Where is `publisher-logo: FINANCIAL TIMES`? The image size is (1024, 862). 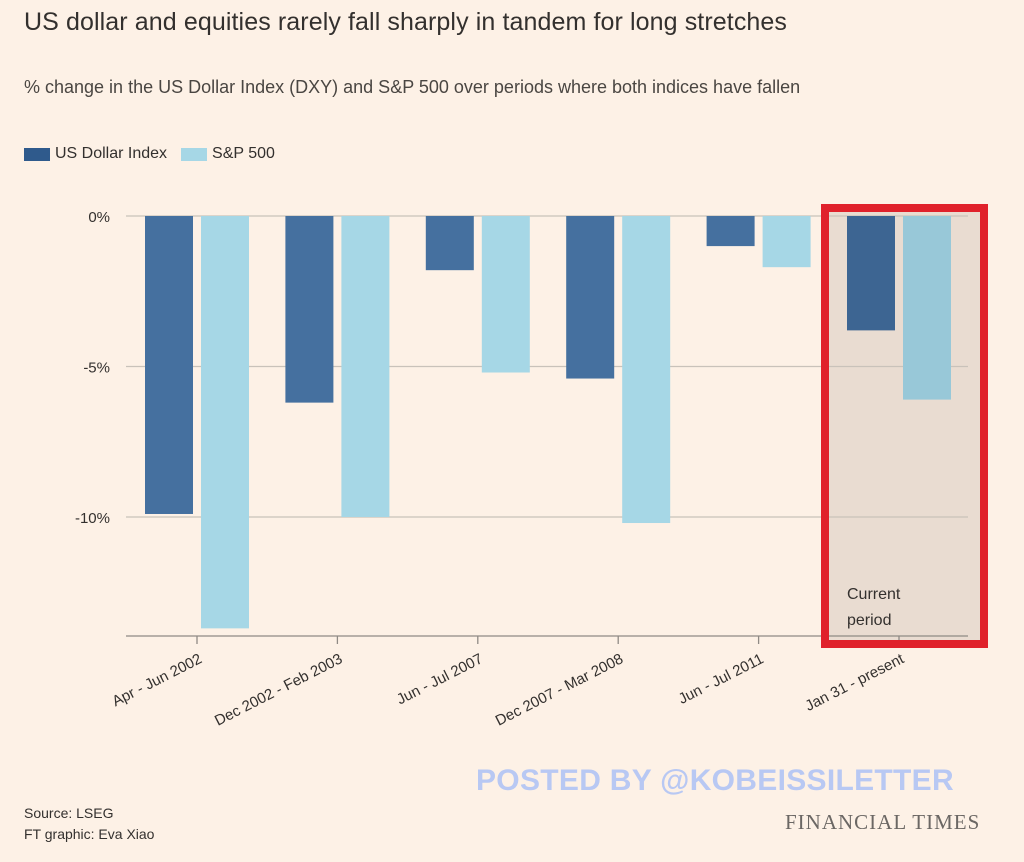 publisher-logo: FINANCIAL TIMES is located at coordinates (883, 822).